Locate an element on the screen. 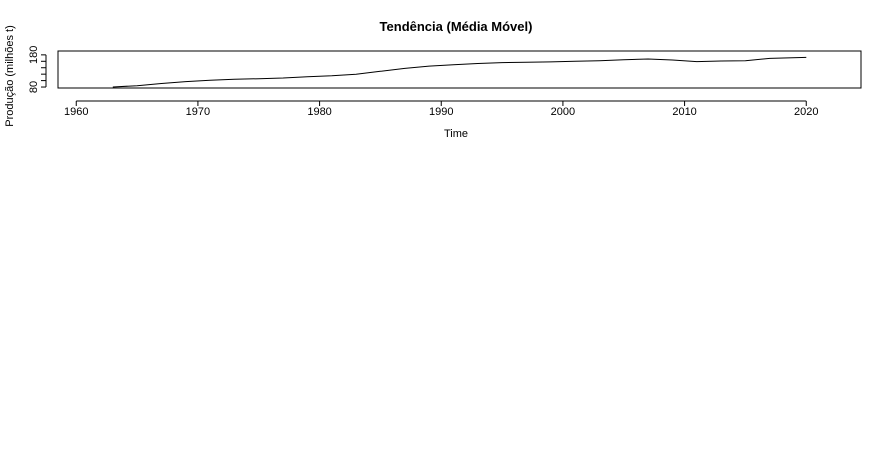  x-tick-label: 2000 is located at coordinates (563, 112).